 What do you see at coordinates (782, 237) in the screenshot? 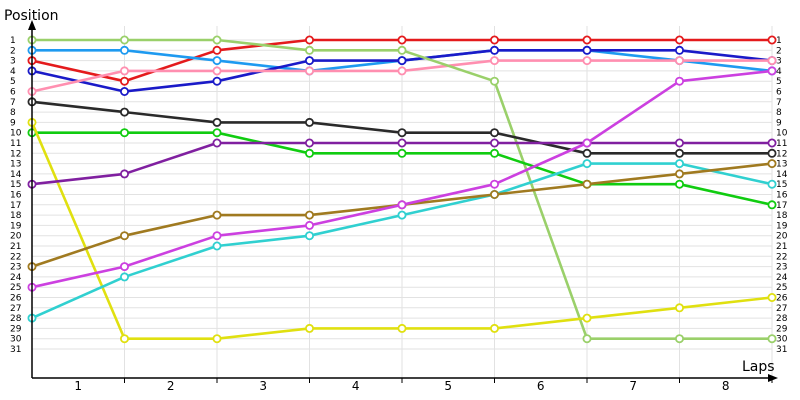
I see `y-tick-label-right: 20` at bounding box center [782, 237].